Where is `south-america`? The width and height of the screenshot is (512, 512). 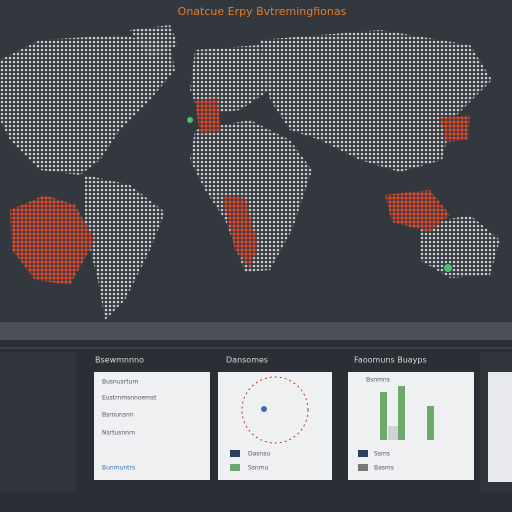
south-america is located at coordinates (125, 247).